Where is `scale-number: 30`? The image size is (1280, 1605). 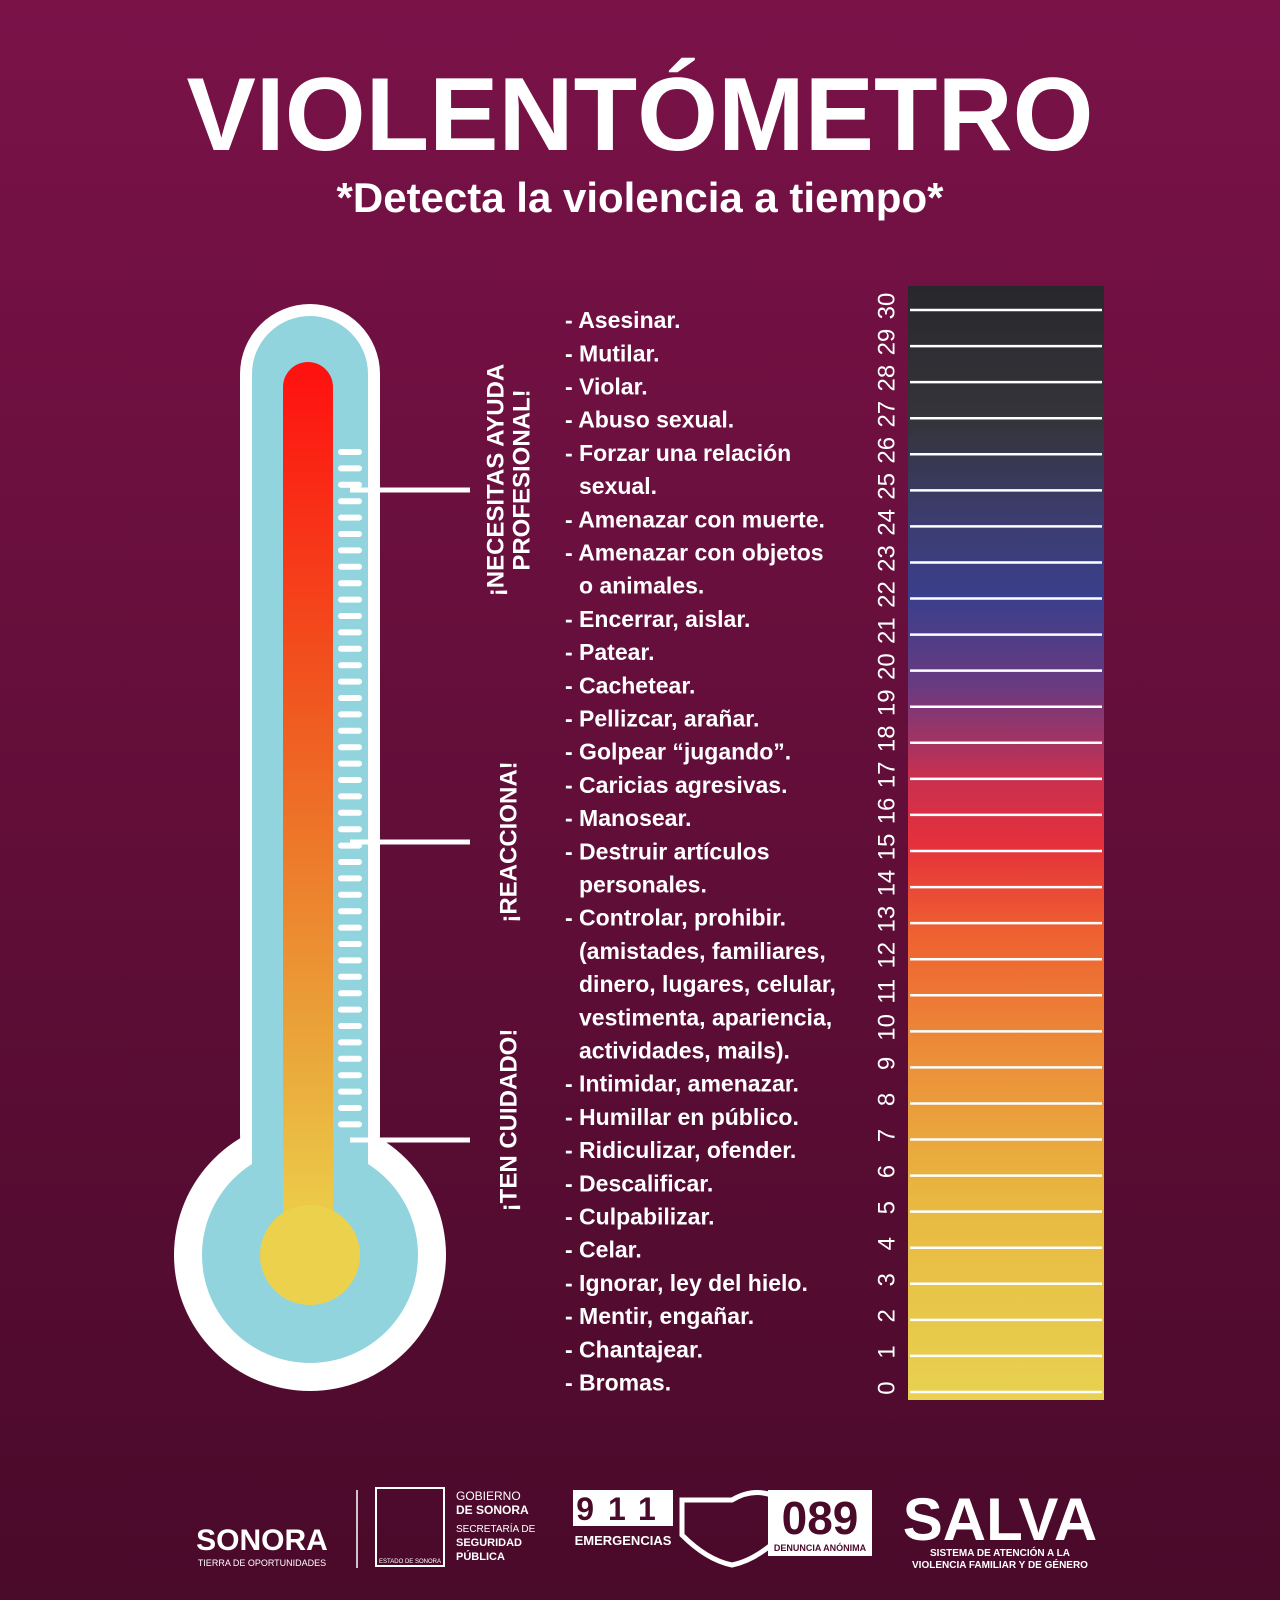
scale-number: 30 is located at coordinates (886, 306).